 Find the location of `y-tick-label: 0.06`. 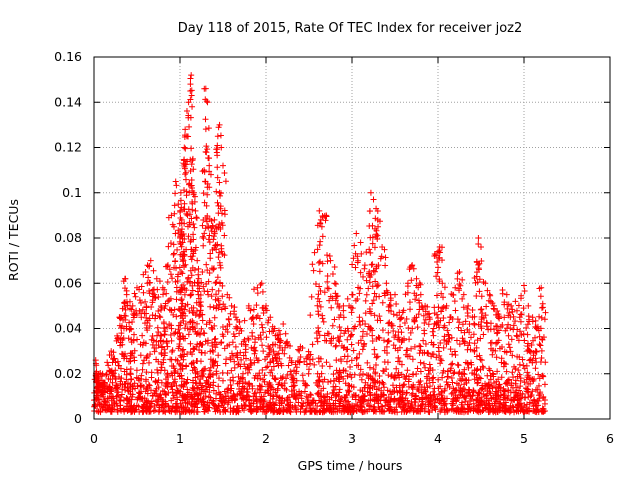

y-tick-label: 0.06 is located at coordinates (68, 282).